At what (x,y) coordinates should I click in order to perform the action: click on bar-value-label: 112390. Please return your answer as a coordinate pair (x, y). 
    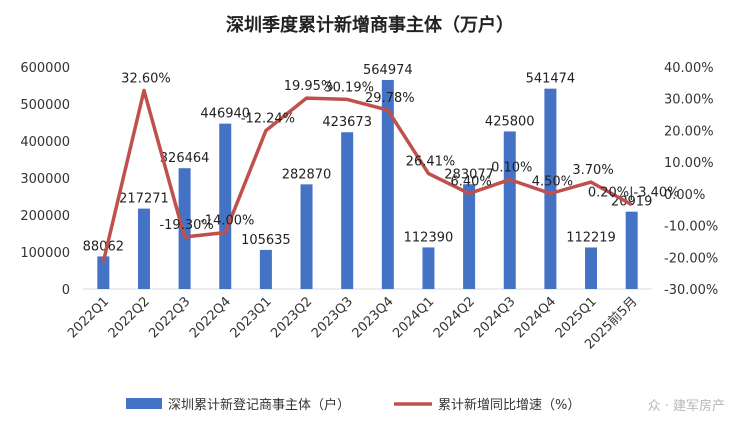
    Looking at the image, I should click on (429, 237).